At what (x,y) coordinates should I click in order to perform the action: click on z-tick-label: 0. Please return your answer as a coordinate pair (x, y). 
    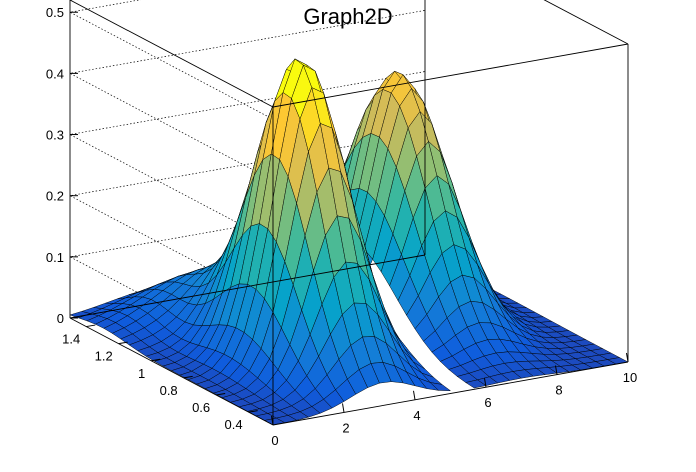
    Looking at the image, I should click on (60, 318).